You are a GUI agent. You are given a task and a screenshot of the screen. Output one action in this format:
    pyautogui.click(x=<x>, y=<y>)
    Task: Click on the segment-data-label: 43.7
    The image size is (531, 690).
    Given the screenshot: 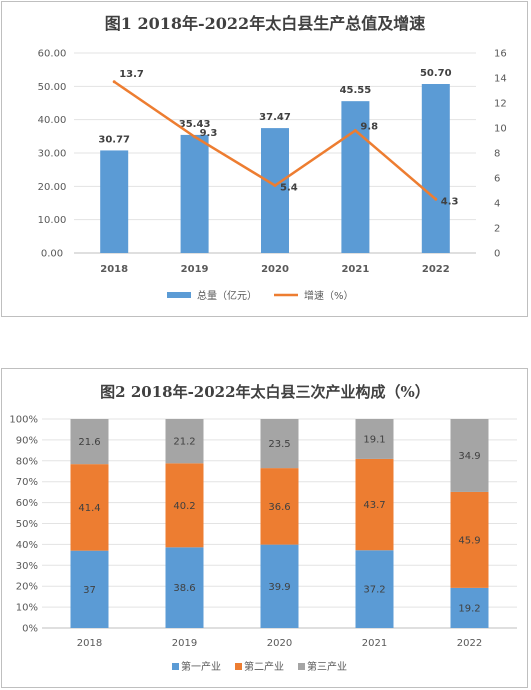 What is the action you would take?
    pyautogui.click(x=374, y=505)
    